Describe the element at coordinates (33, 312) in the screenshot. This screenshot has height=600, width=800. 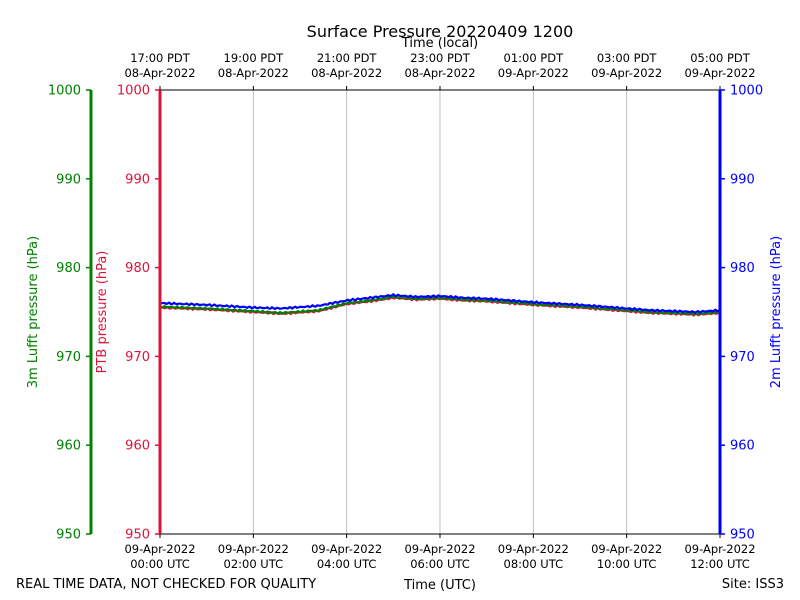
I see `y-axis-label-3m-lufft: 3m Lufft pressure (hPa)` at that location.